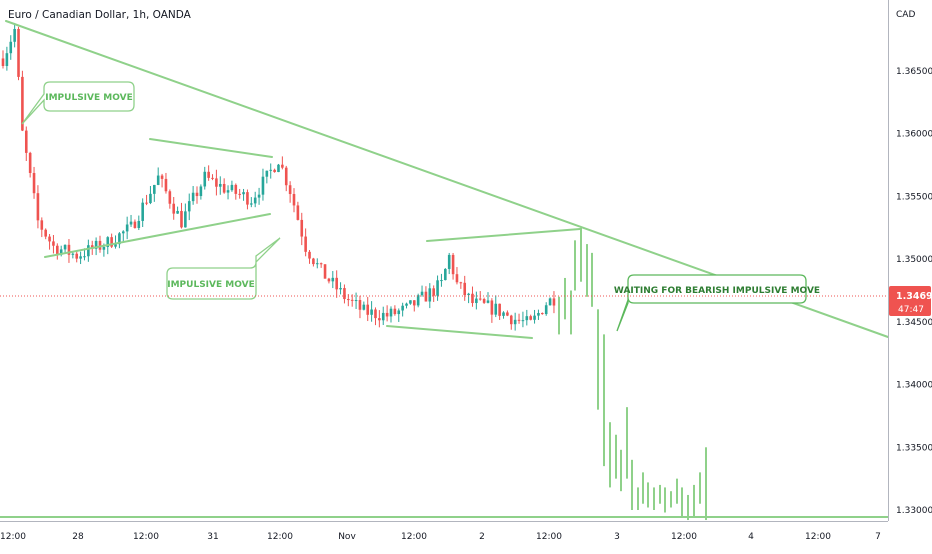 This screenshot has height=554, width=932. I want to click on projection-bars-layer, so click(632, 374).